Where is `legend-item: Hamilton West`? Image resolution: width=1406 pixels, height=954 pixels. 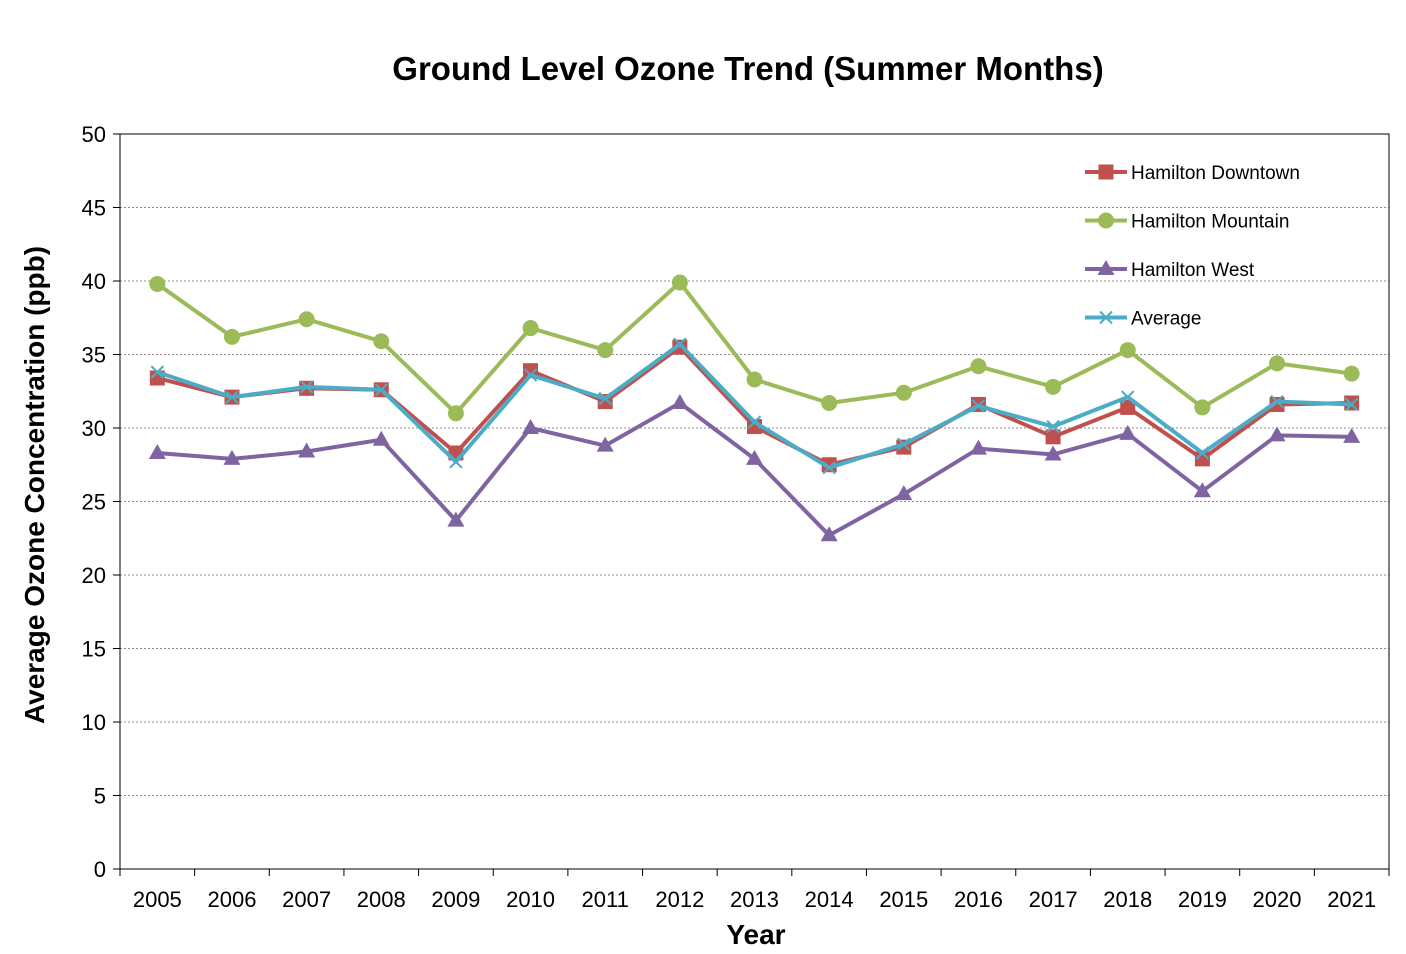 legend-item: Hamilton West is located at coordinates (1170, 270).